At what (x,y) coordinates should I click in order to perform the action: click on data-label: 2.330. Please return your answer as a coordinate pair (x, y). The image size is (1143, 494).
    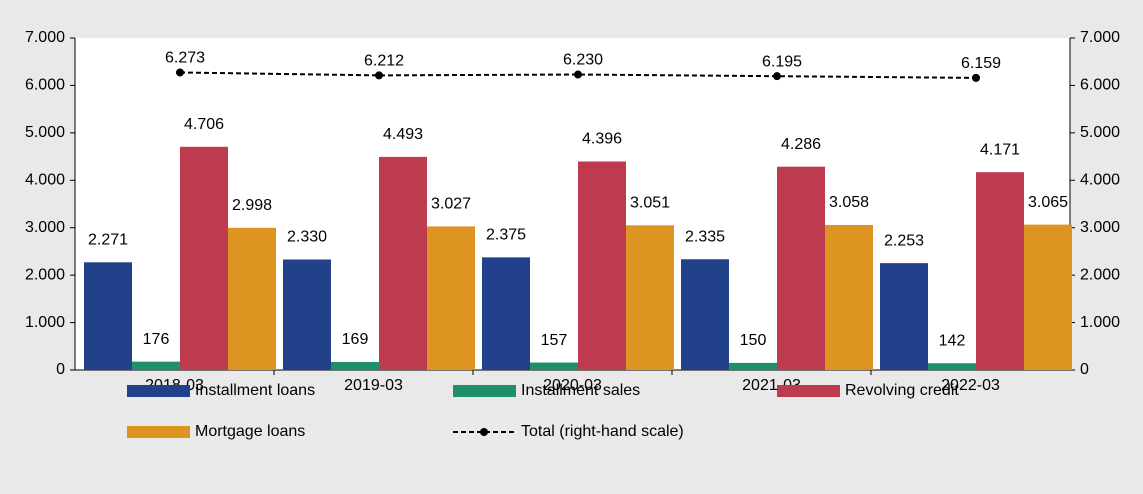
    Looking at the image, I should click on (307, 237).